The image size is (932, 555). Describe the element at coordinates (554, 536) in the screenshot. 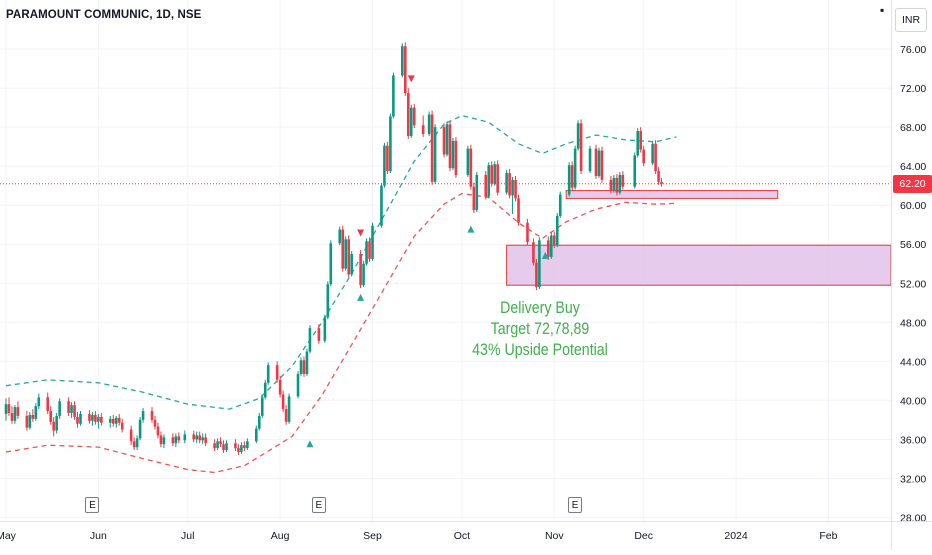

I see `x-tick-label: Nov` at that location.